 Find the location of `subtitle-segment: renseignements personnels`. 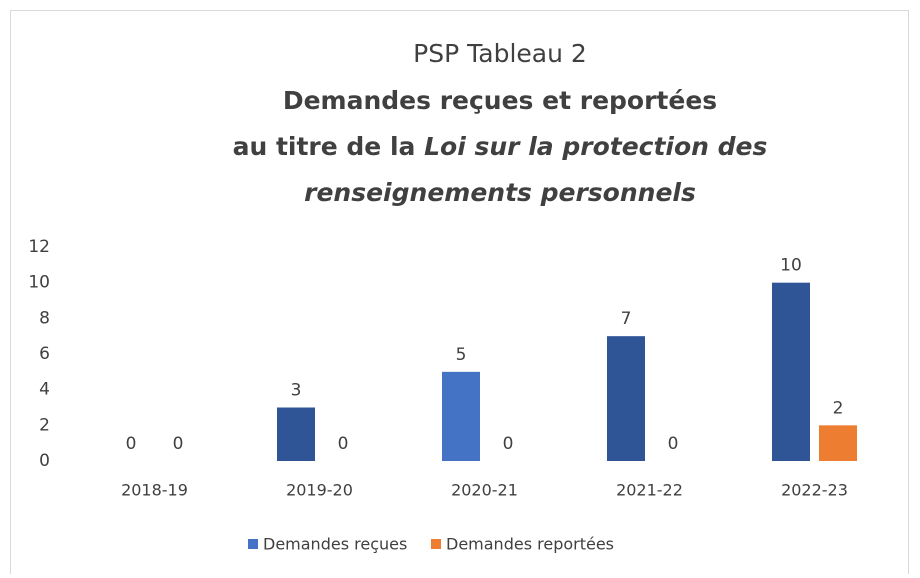

subtitle-segment: renseignements personnels is located at coordinates (500, 192).